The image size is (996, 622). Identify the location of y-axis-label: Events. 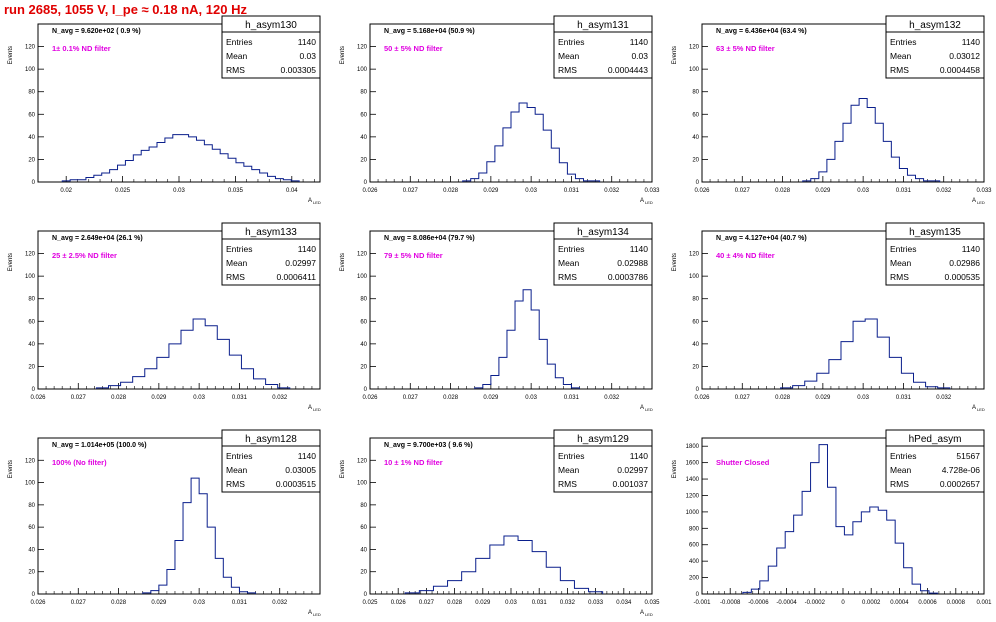
(343, 469).